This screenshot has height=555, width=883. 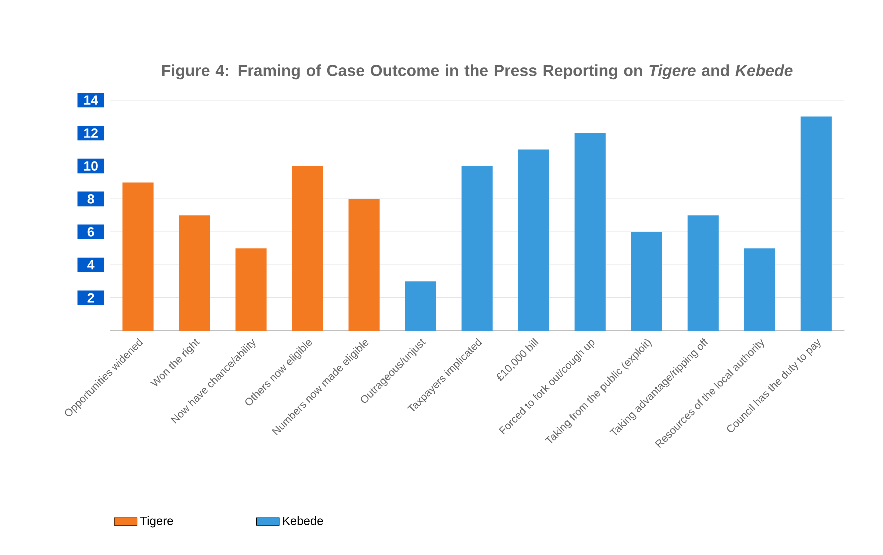 I want to click on y-tick-label: 12, so click(x=91, y=133).